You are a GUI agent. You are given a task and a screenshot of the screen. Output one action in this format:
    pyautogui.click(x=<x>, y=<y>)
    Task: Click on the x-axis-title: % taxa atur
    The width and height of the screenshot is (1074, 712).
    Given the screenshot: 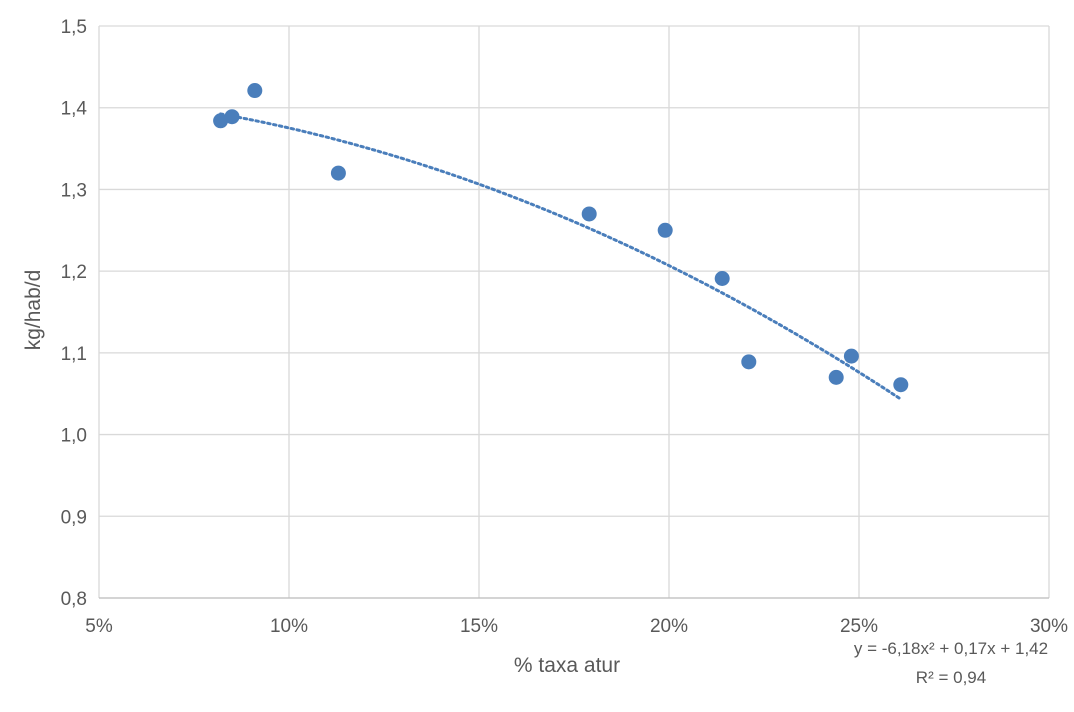 What is the action you would take?
    pyautogui.click(x=567, y=665)
    